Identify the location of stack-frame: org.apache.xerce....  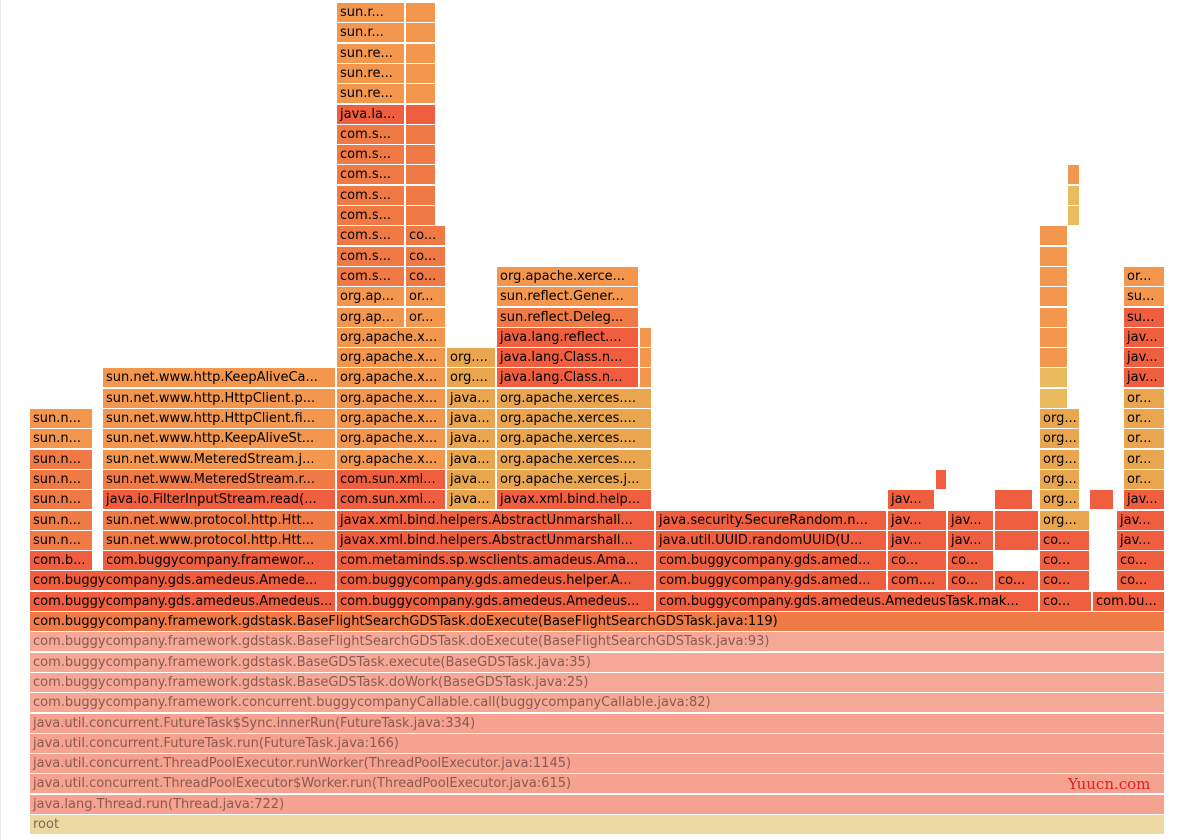
(568, 276).